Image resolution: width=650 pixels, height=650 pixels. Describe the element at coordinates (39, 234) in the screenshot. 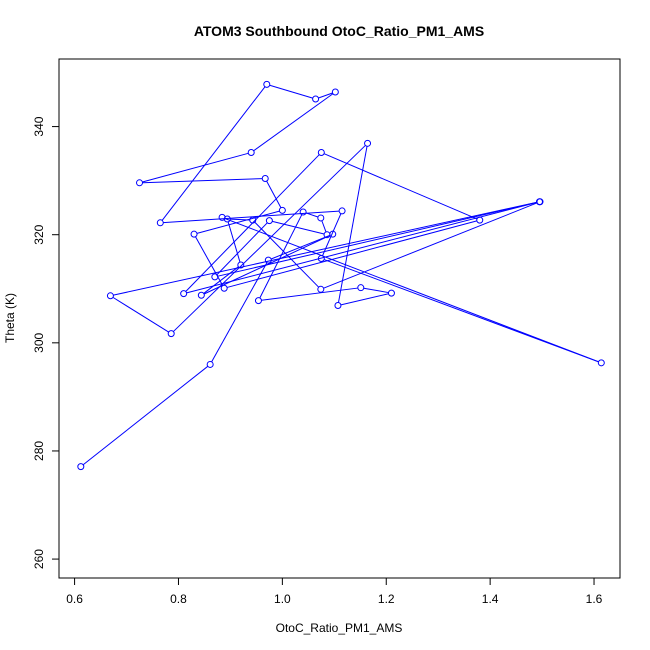

I see `y-tick-label: 320` at that location.